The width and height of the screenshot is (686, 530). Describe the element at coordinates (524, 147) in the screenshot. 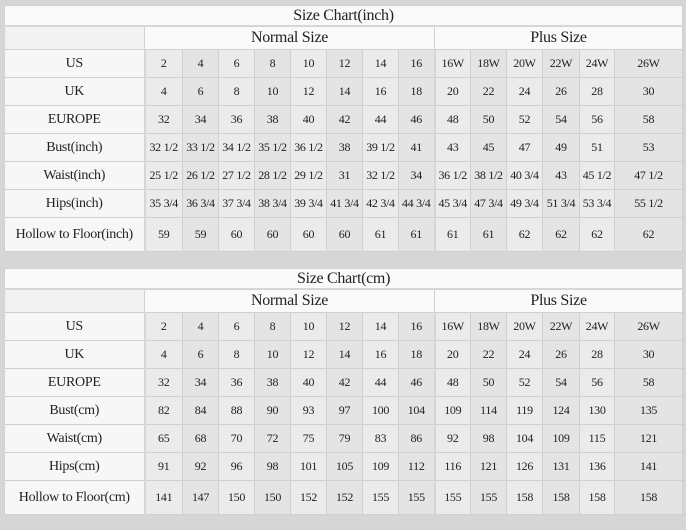

I see `size-cell: 47` at that location.